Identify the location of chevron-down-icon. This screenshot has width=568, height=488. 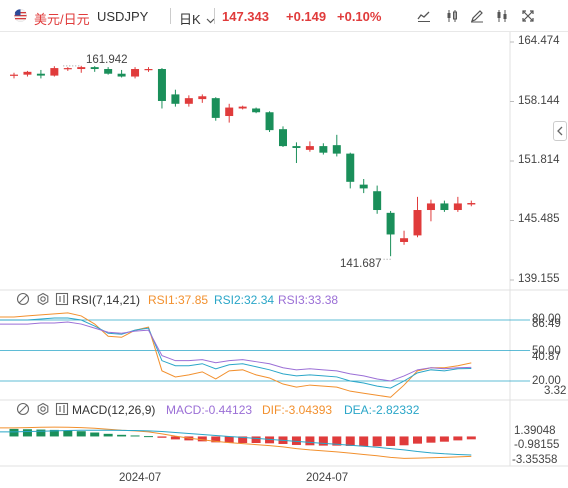
(210, 21).